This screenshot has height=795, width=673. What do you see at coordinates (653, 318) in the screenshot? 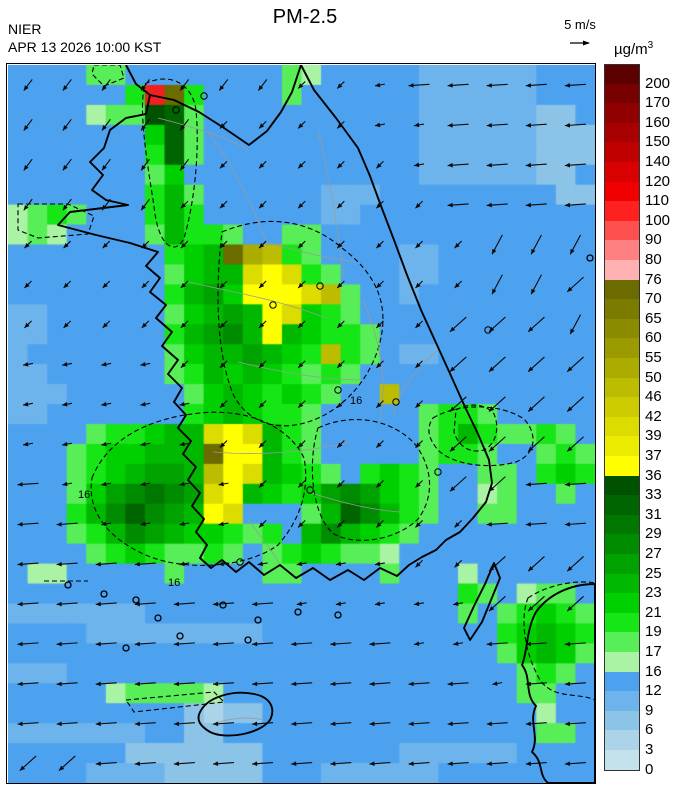
I see `colorbar-tick-label: 65` at bounding box center [653, 318].